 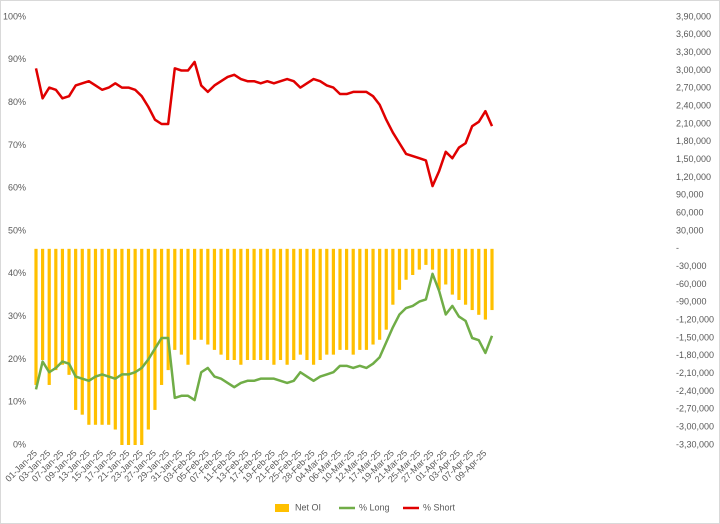 I want to click on y2-tick-label: 3,90,000, so click(x=693, y=16).